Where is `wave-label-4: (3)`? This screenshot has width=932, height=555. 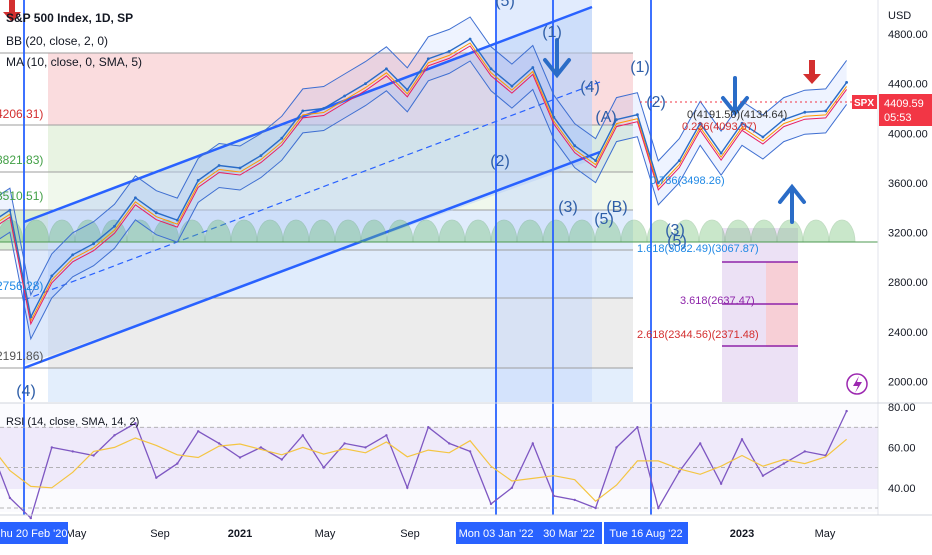
wave-label-4: (3) is located at coordinates (568, 207).